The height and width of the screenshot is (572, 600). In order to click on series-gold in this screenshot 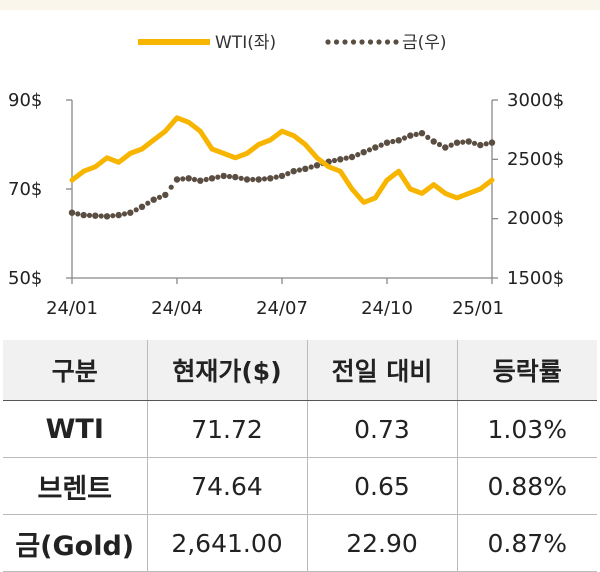, I will do `click(282, 175)`.